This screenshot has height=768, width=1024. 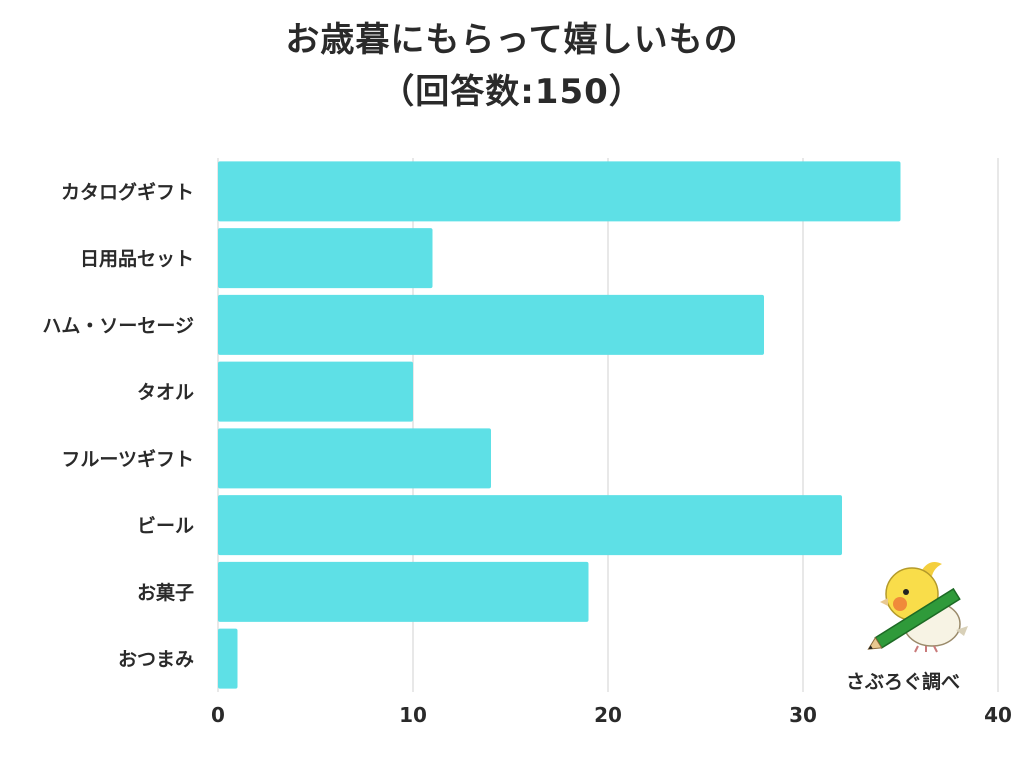 What do you see at coordinates (608, 715) in the screenshot?
I see `x-tick-label: 20` at bounding box center [608, 715].